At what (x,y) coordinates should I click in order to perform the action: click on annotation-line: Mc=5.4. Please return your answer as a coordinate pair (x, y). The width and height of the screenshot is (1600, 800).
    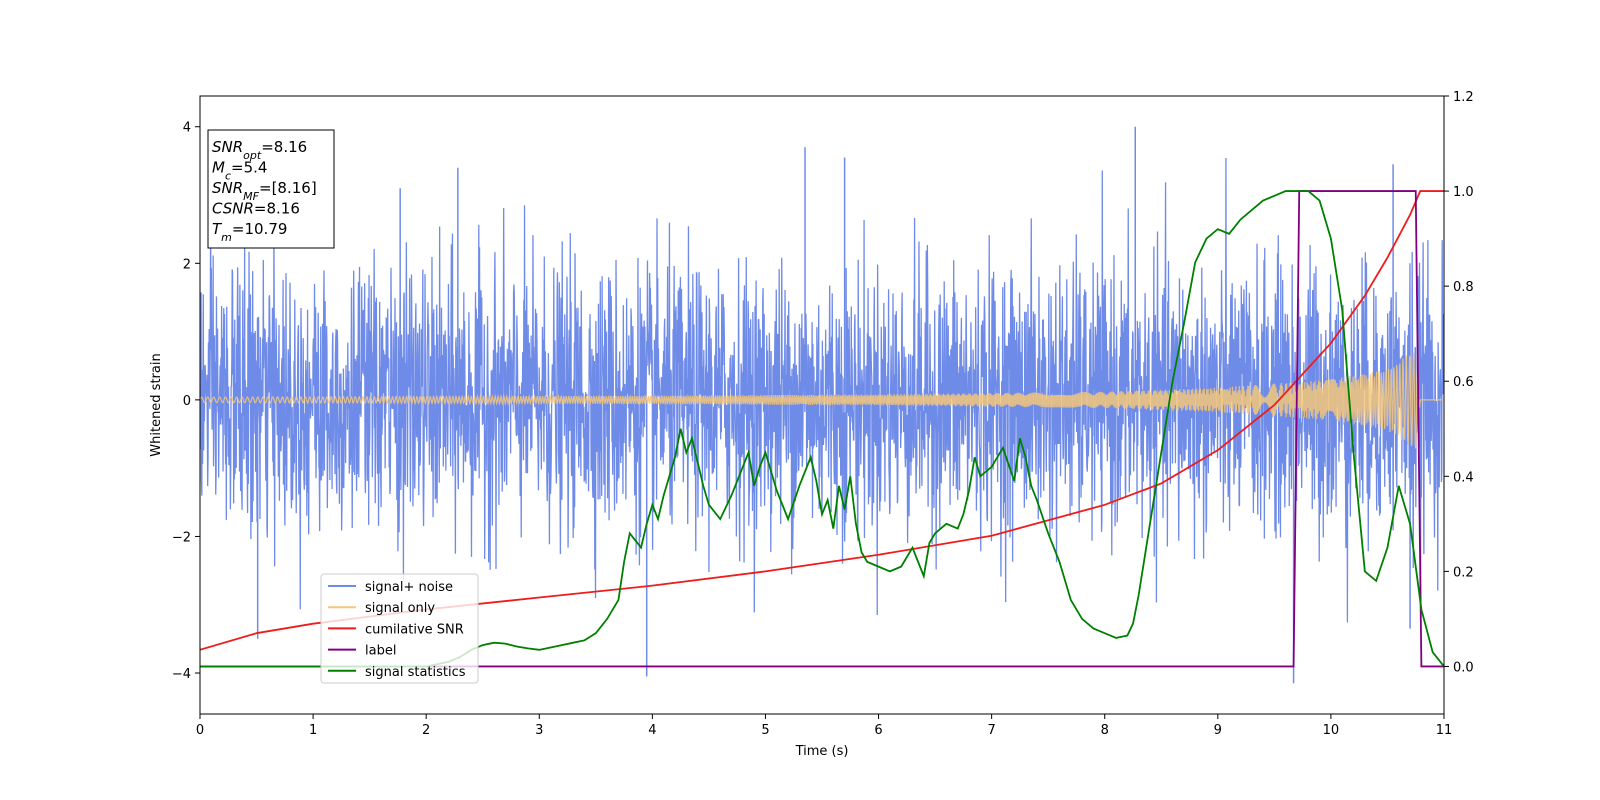
    Looking at the image, I should click on (239, 171).